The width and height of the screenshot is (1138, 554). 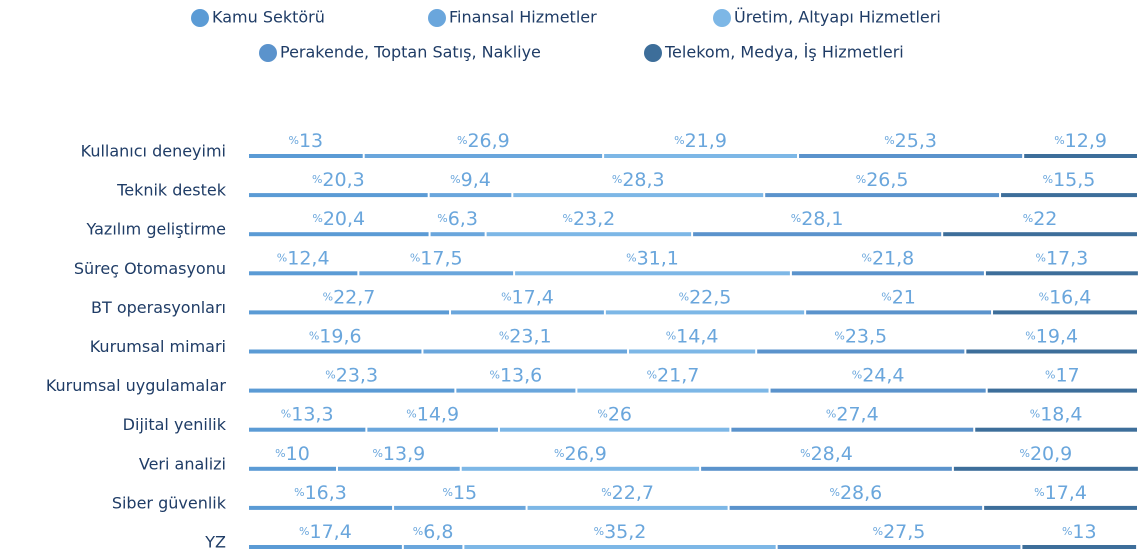 I want to click on value-label: %9,4, so click(x=470, y=180).